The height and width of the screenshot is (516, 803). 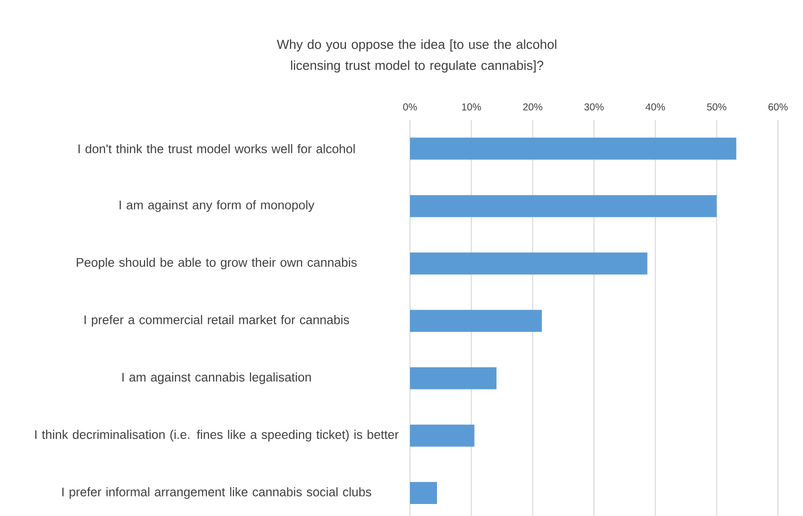 What do you see at coordinates (716, 106) in the screenshot?
I see `x-tick-label: 50%` at bounding box center [716, 106].